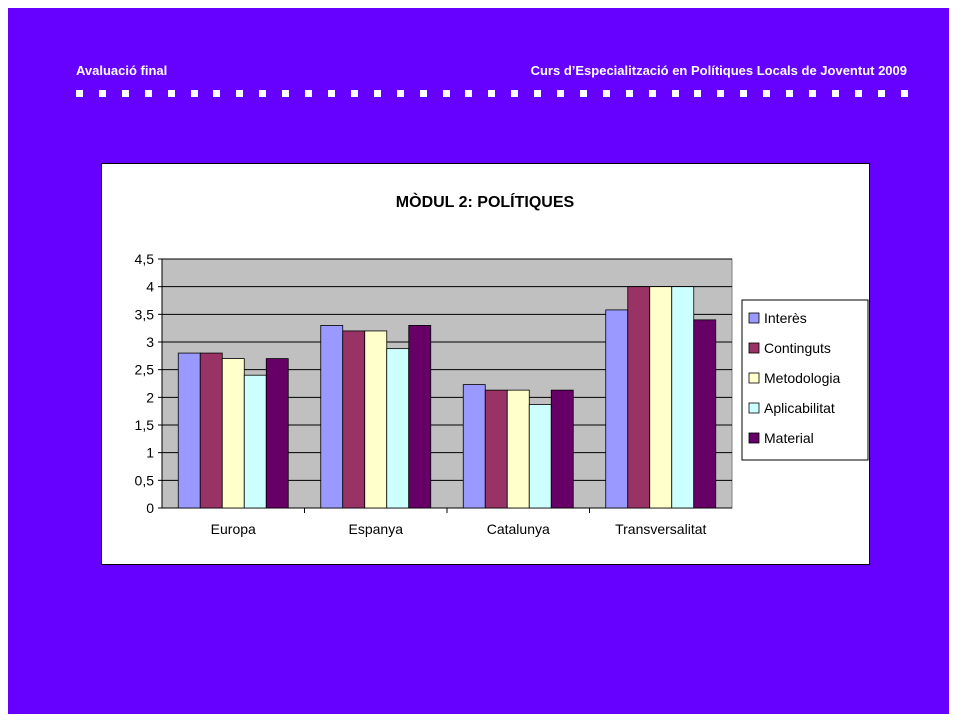 This screenshot has width=957, height=722. I want to click on legend-label: Material, so click(789, 438).